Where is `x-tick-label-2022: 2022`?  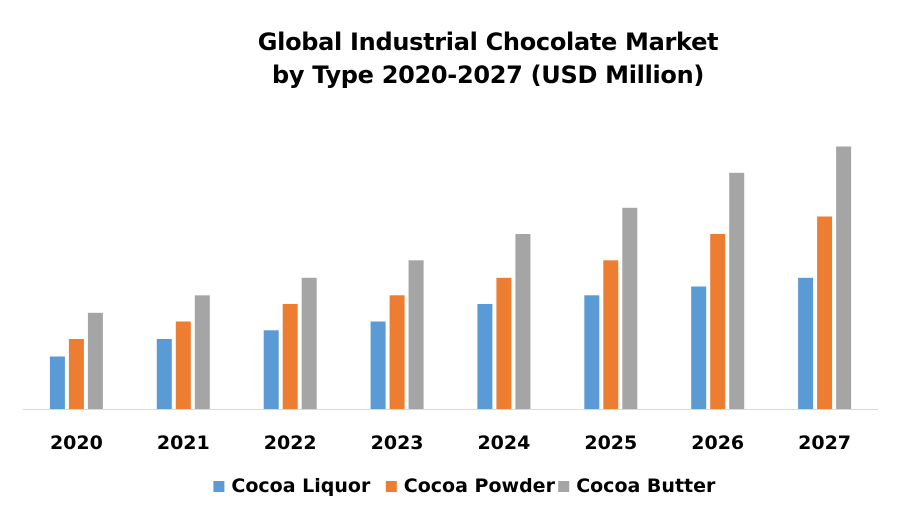 x-tick-label-2022: 2022 is located at coordinates (290, 443).